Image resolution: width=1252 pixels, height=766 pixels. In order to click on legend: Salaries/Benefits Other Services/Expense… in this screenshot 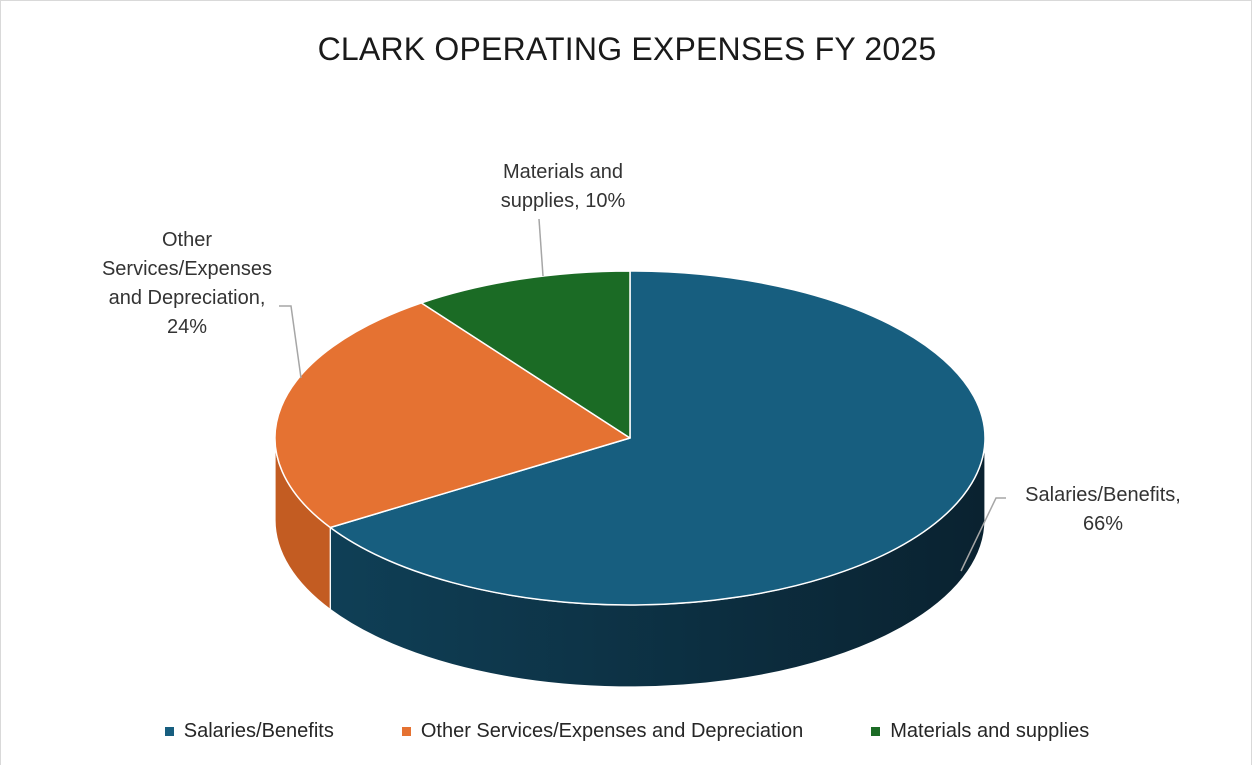, I will do `click(626, 731)`.